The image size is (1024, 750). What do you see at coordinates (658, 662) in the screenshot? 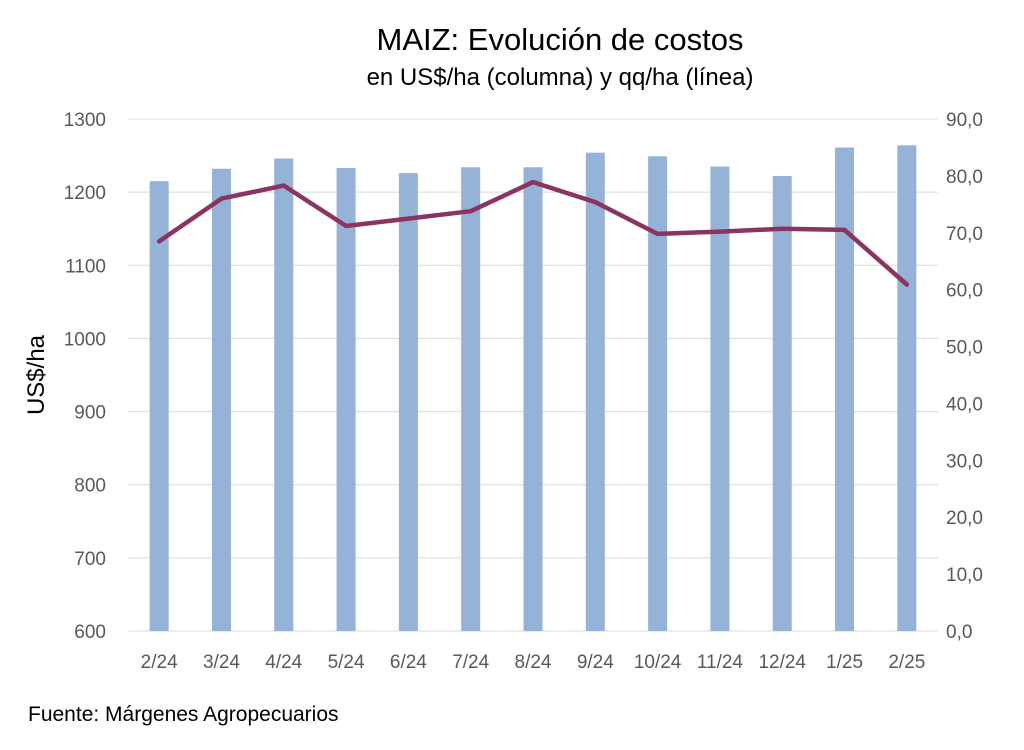
I see `x-tick-label: 10/24` at bounding box center [658, 662].